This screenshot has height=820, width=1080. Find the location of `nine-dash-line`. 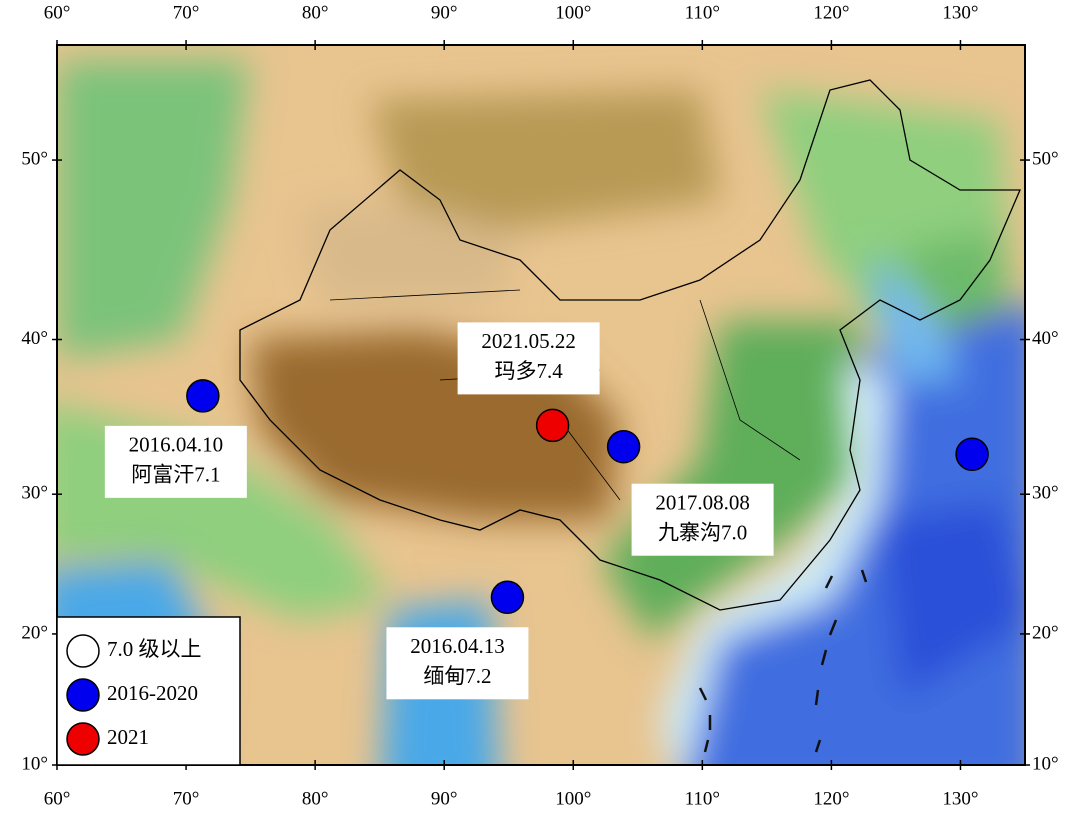

nine-dash-line is located at coordinates (783, 661).